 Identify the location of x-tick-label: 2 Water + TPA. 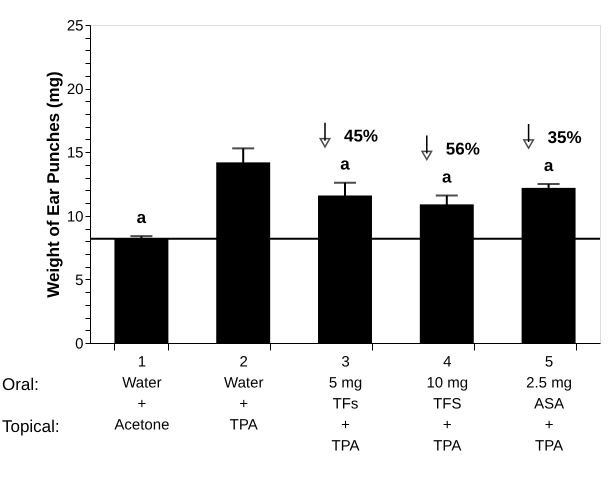
(244, 394).